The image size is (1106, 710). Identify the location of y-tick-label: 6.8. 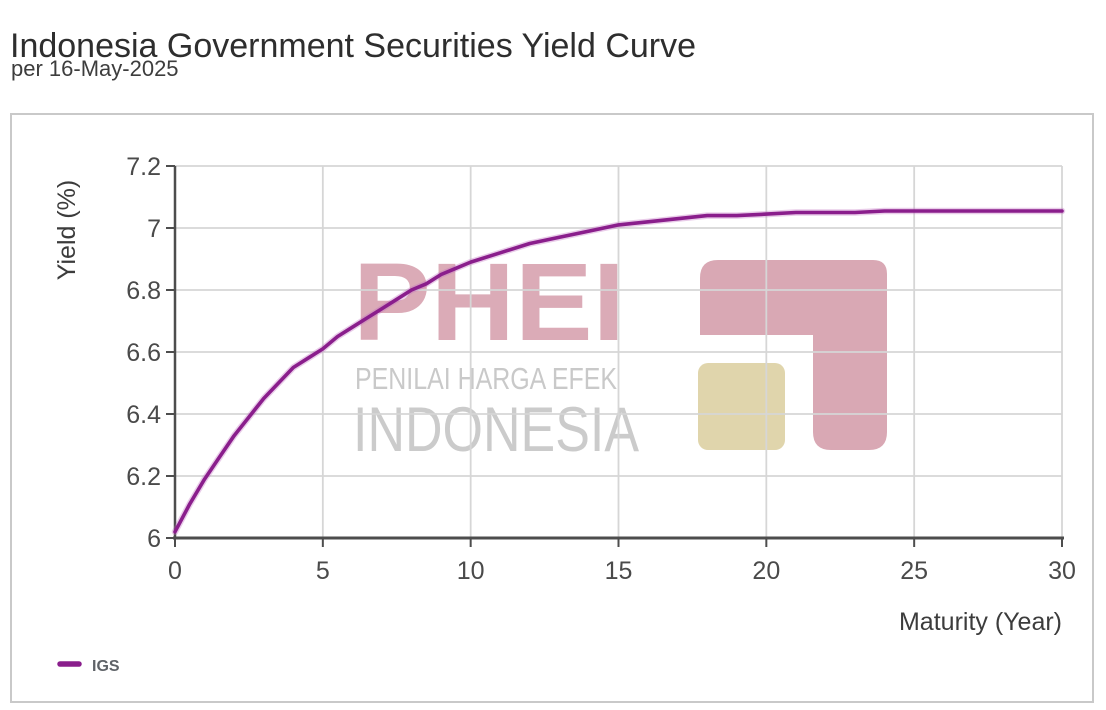
(143, 291).